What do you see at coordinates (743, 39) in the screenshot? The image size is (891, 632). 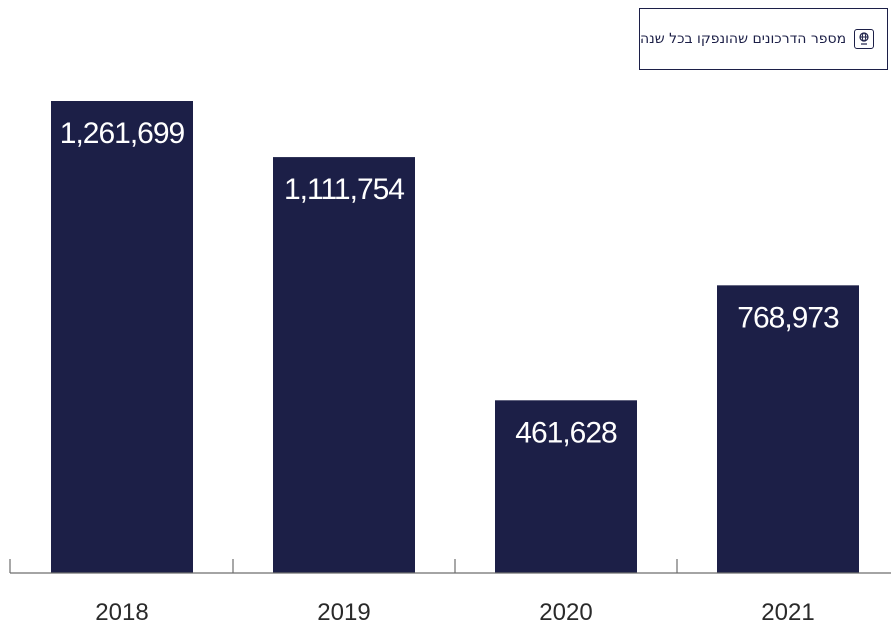 I see `legend-label: מספר הדרכונים שהונפקו בכל שנה` at bounding box center [743, 39].